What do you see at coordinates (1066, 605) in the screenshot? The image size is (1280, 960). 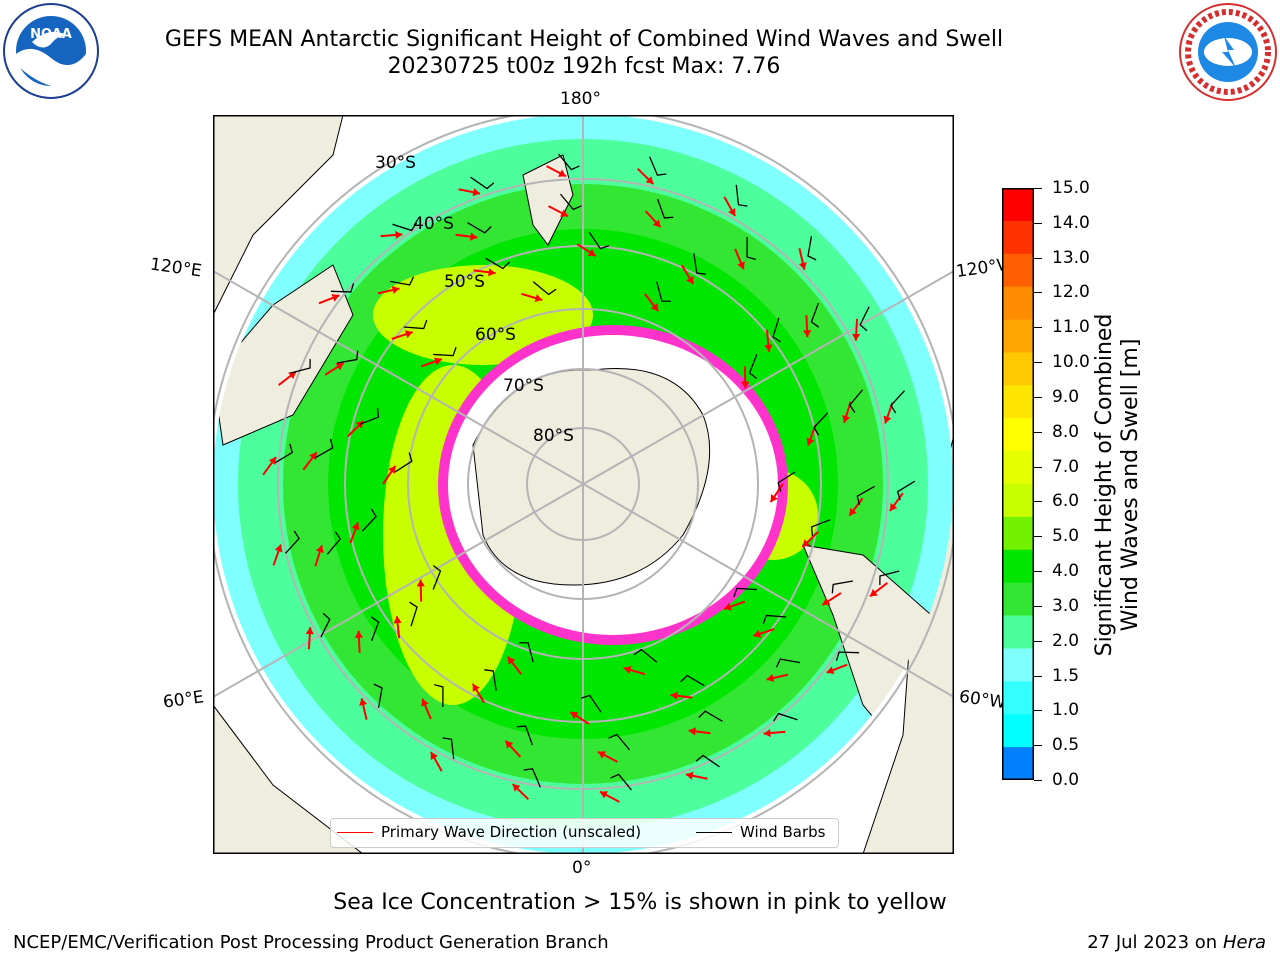 I see `colorbar-tick-label: 3.0` at bounding box center [1066, 605].